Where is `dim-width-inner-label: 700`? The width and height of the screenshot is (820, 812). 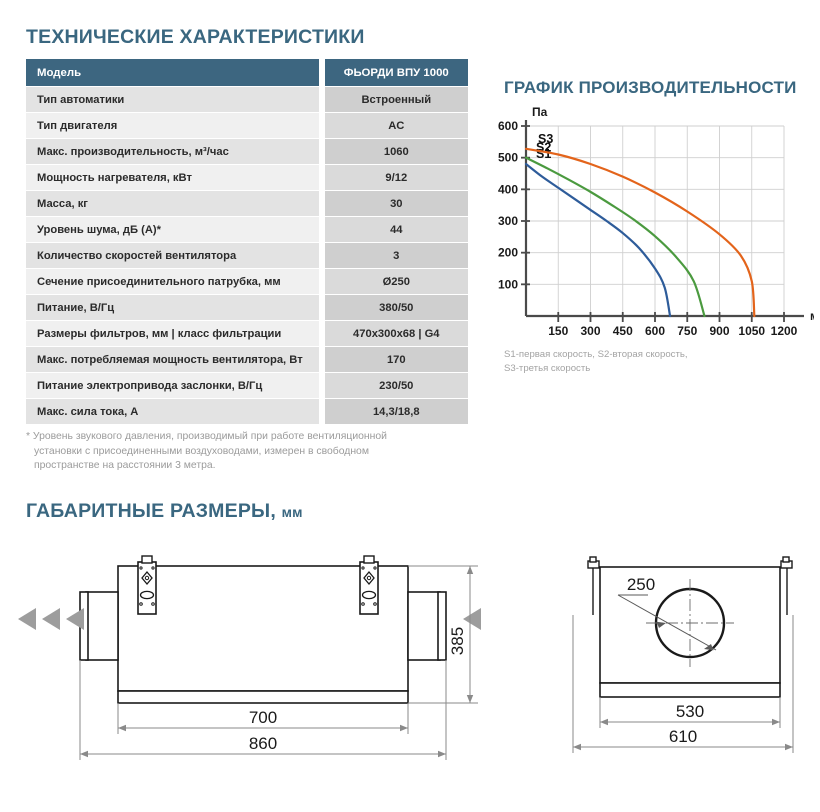
dim-width-inner-label: 700 is located at coordinates (263, 717).